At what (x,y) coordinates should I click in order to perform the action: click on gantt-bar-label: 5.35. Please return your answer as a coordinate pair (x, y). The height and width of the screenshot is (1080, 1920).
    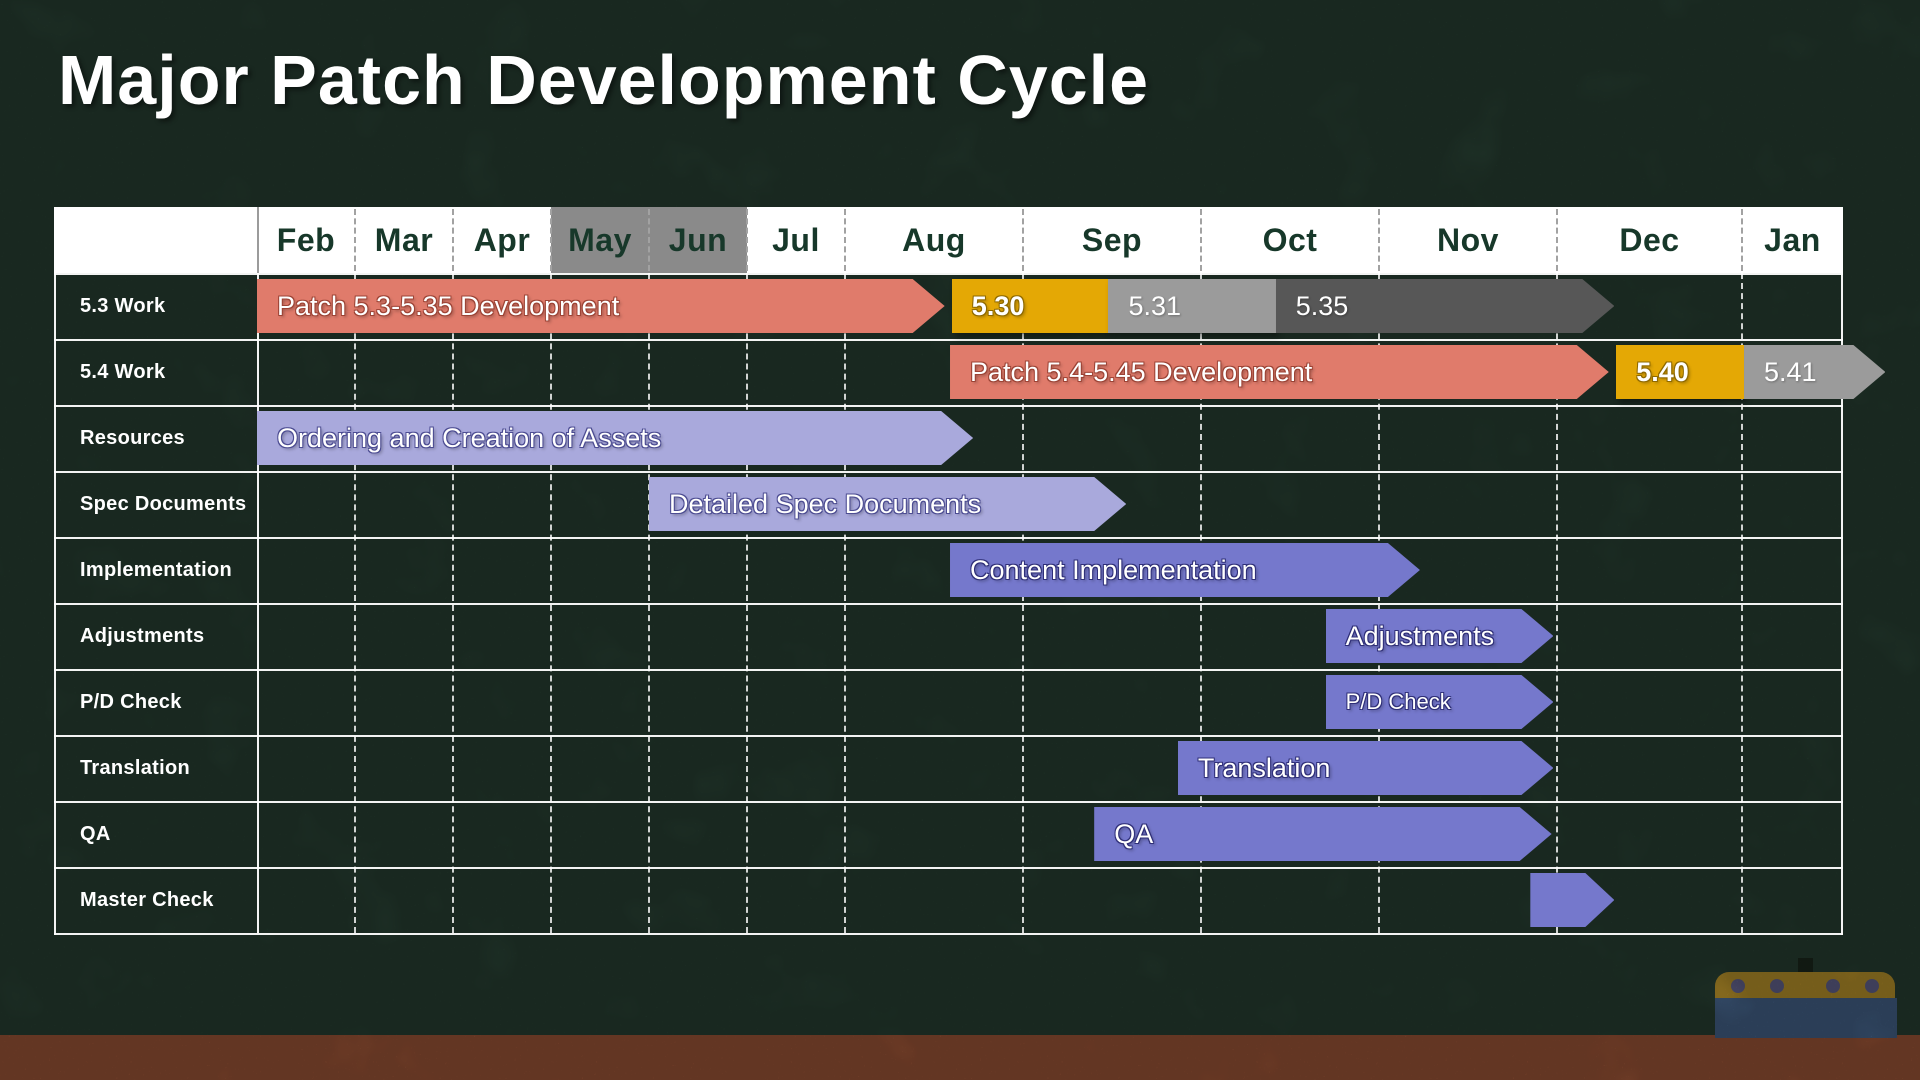
    Looking at the image, I should click on (1322, 305).